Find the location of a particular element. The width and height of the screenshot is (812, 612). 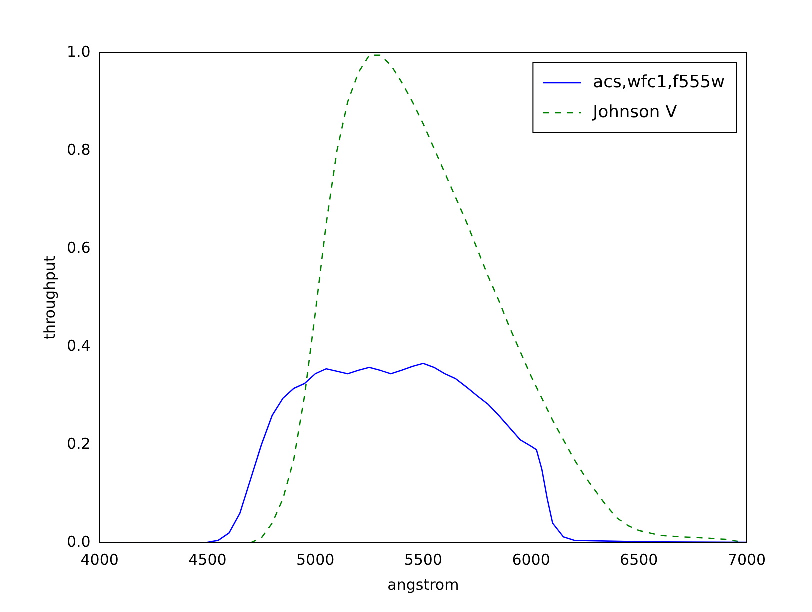

x-tick-label: 5000 is located at coordinates (315, 559).